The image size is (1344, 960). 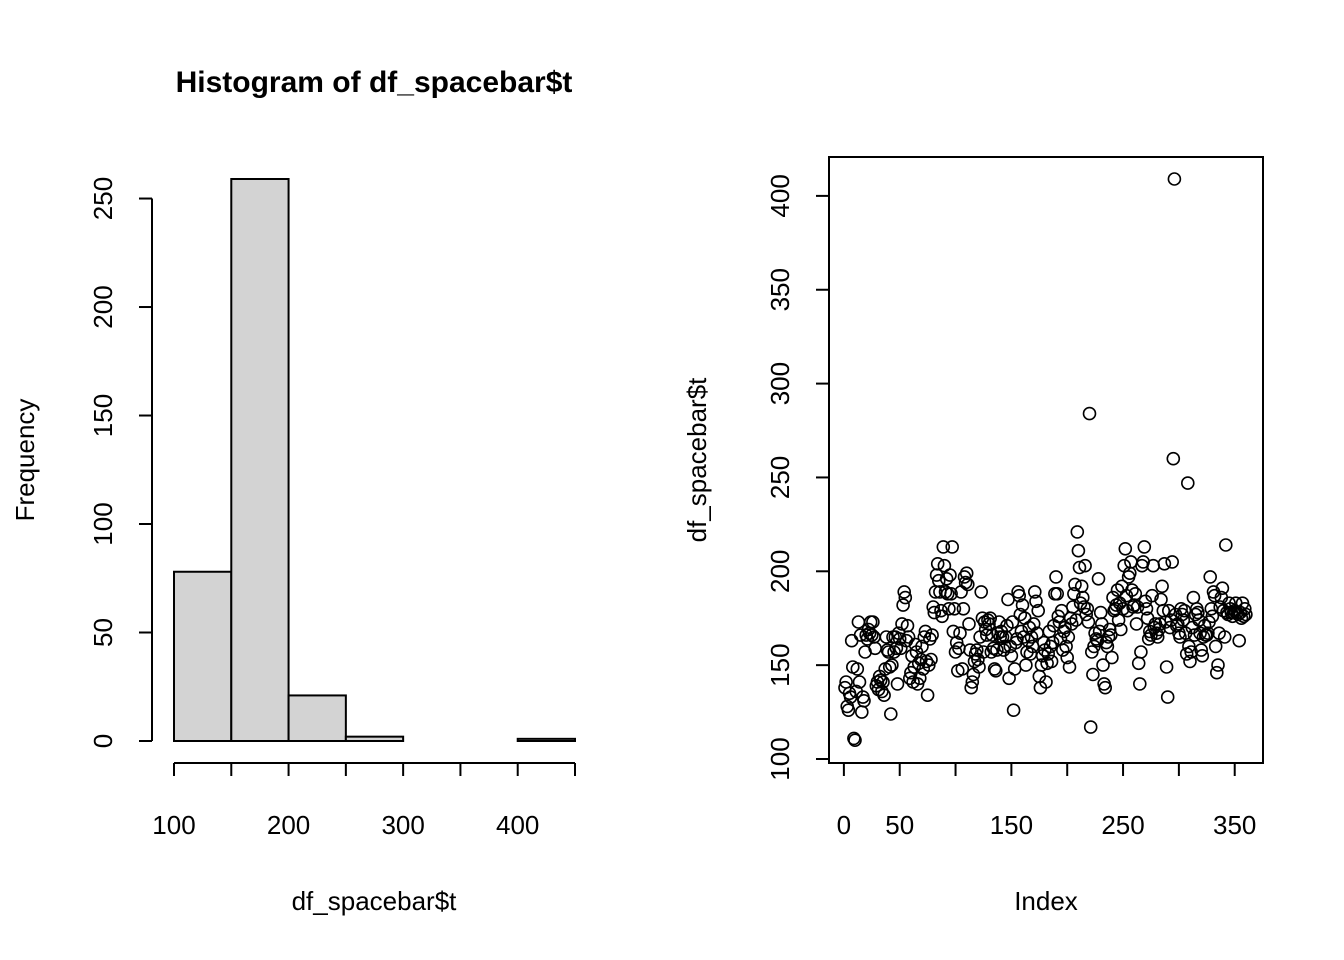 What do you see at coordinates (780, 758) in the screenshot?
I see `scatter-y-tick-label: 100` at bounding box center [780, 758].